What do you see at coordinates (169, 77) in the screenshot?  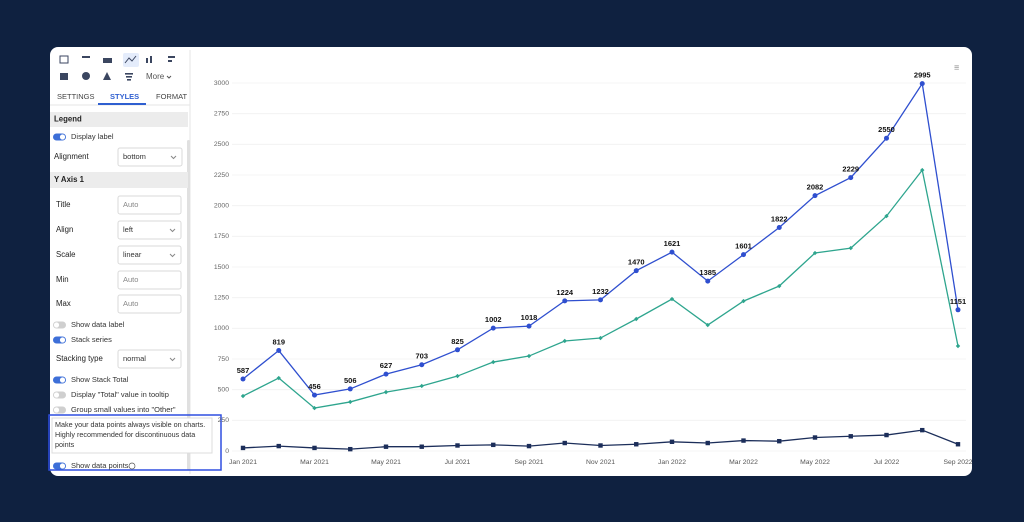 I see `more-chevron` at bounding box center [169, 77].